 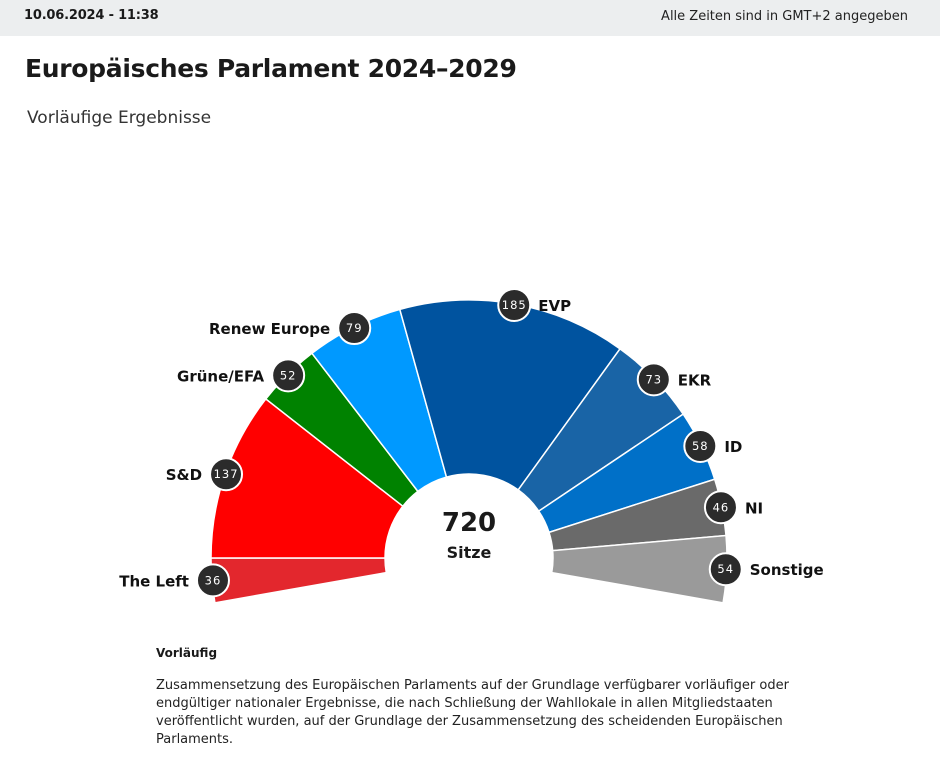 I want to click on segment-sandd, so click(x=307, y=478).